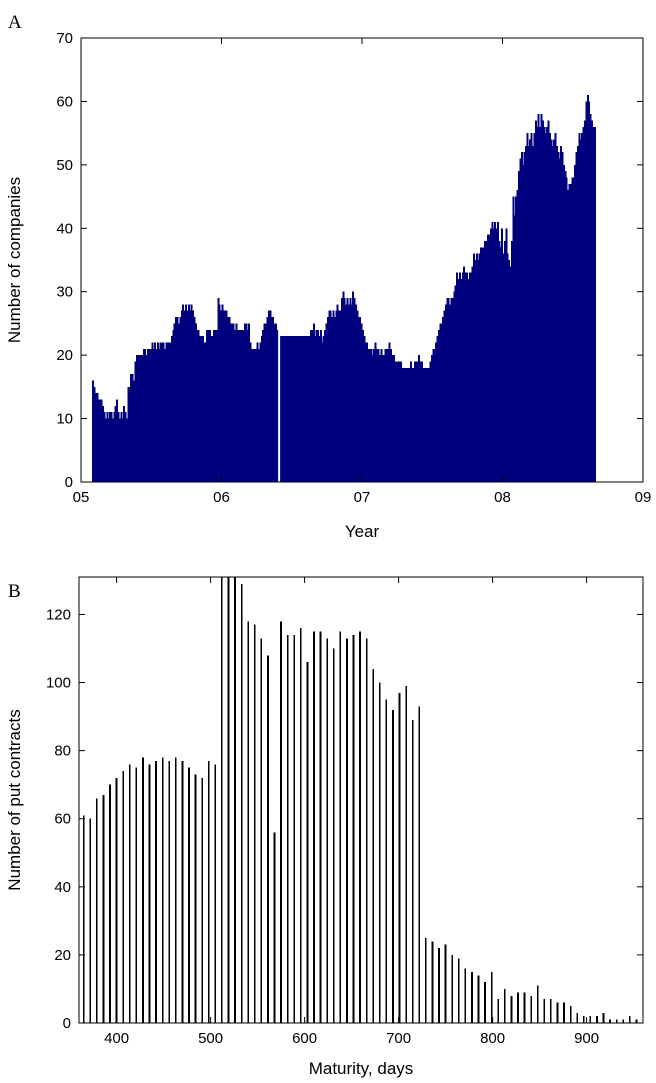  What do you see at coordinates (58, 614) in the screenshot?
I see `y-tick-label: 120` at bounding box center [58, 614].